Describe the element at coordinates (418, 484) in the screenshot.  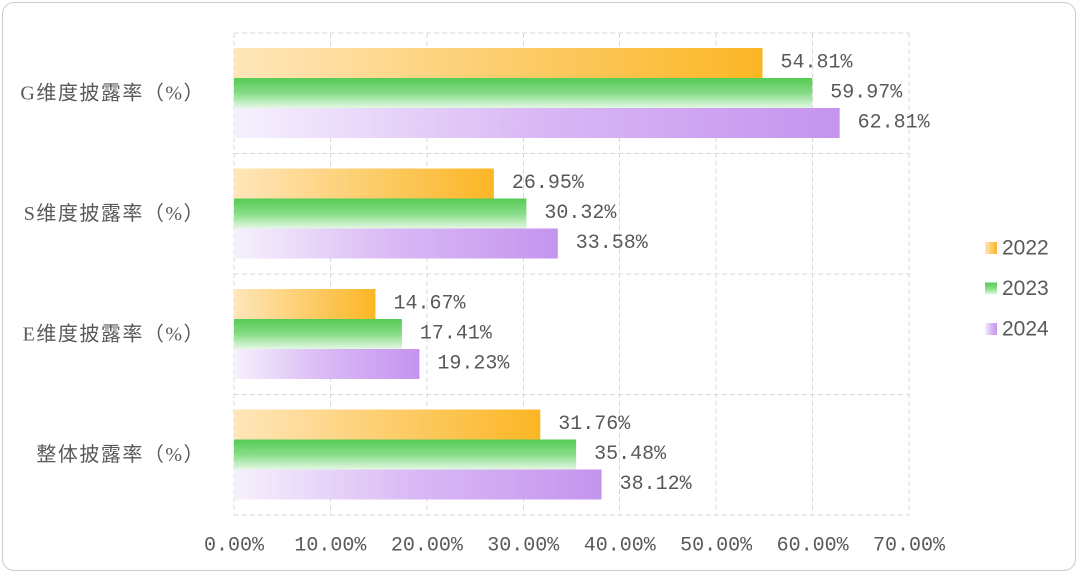
I see `bar-2024-overall` at that location.